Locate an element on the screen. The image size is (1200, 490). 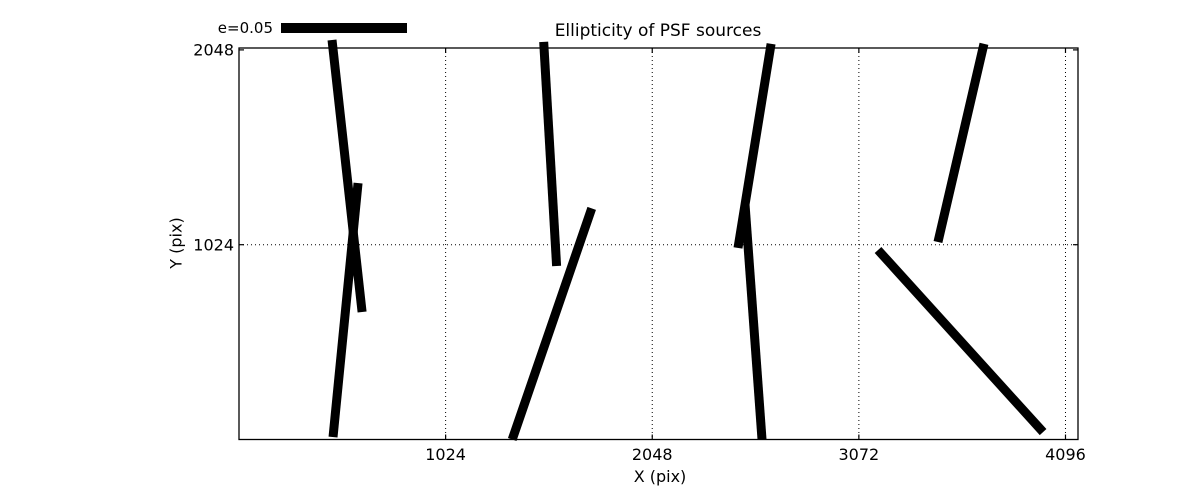
x-tick-label: 2048 is located at coordinates (652, 454).